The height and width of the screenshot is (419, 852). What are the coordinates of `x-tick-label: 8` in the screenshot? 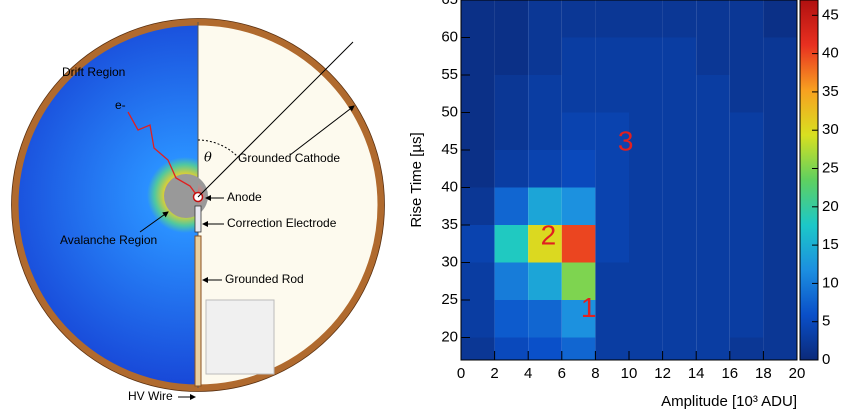 It's located at (595, 373).